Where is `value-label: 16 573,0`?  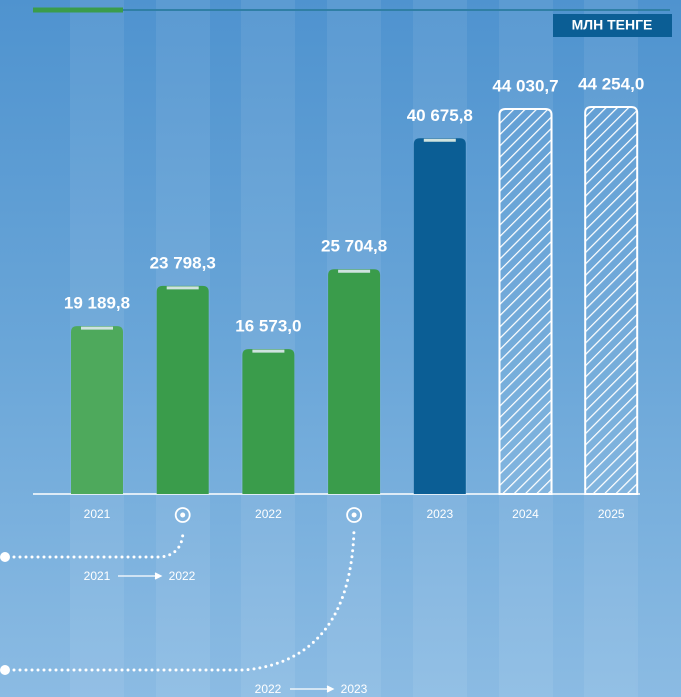
value-label: 16 573,0 is located at coordinates (268, 326).